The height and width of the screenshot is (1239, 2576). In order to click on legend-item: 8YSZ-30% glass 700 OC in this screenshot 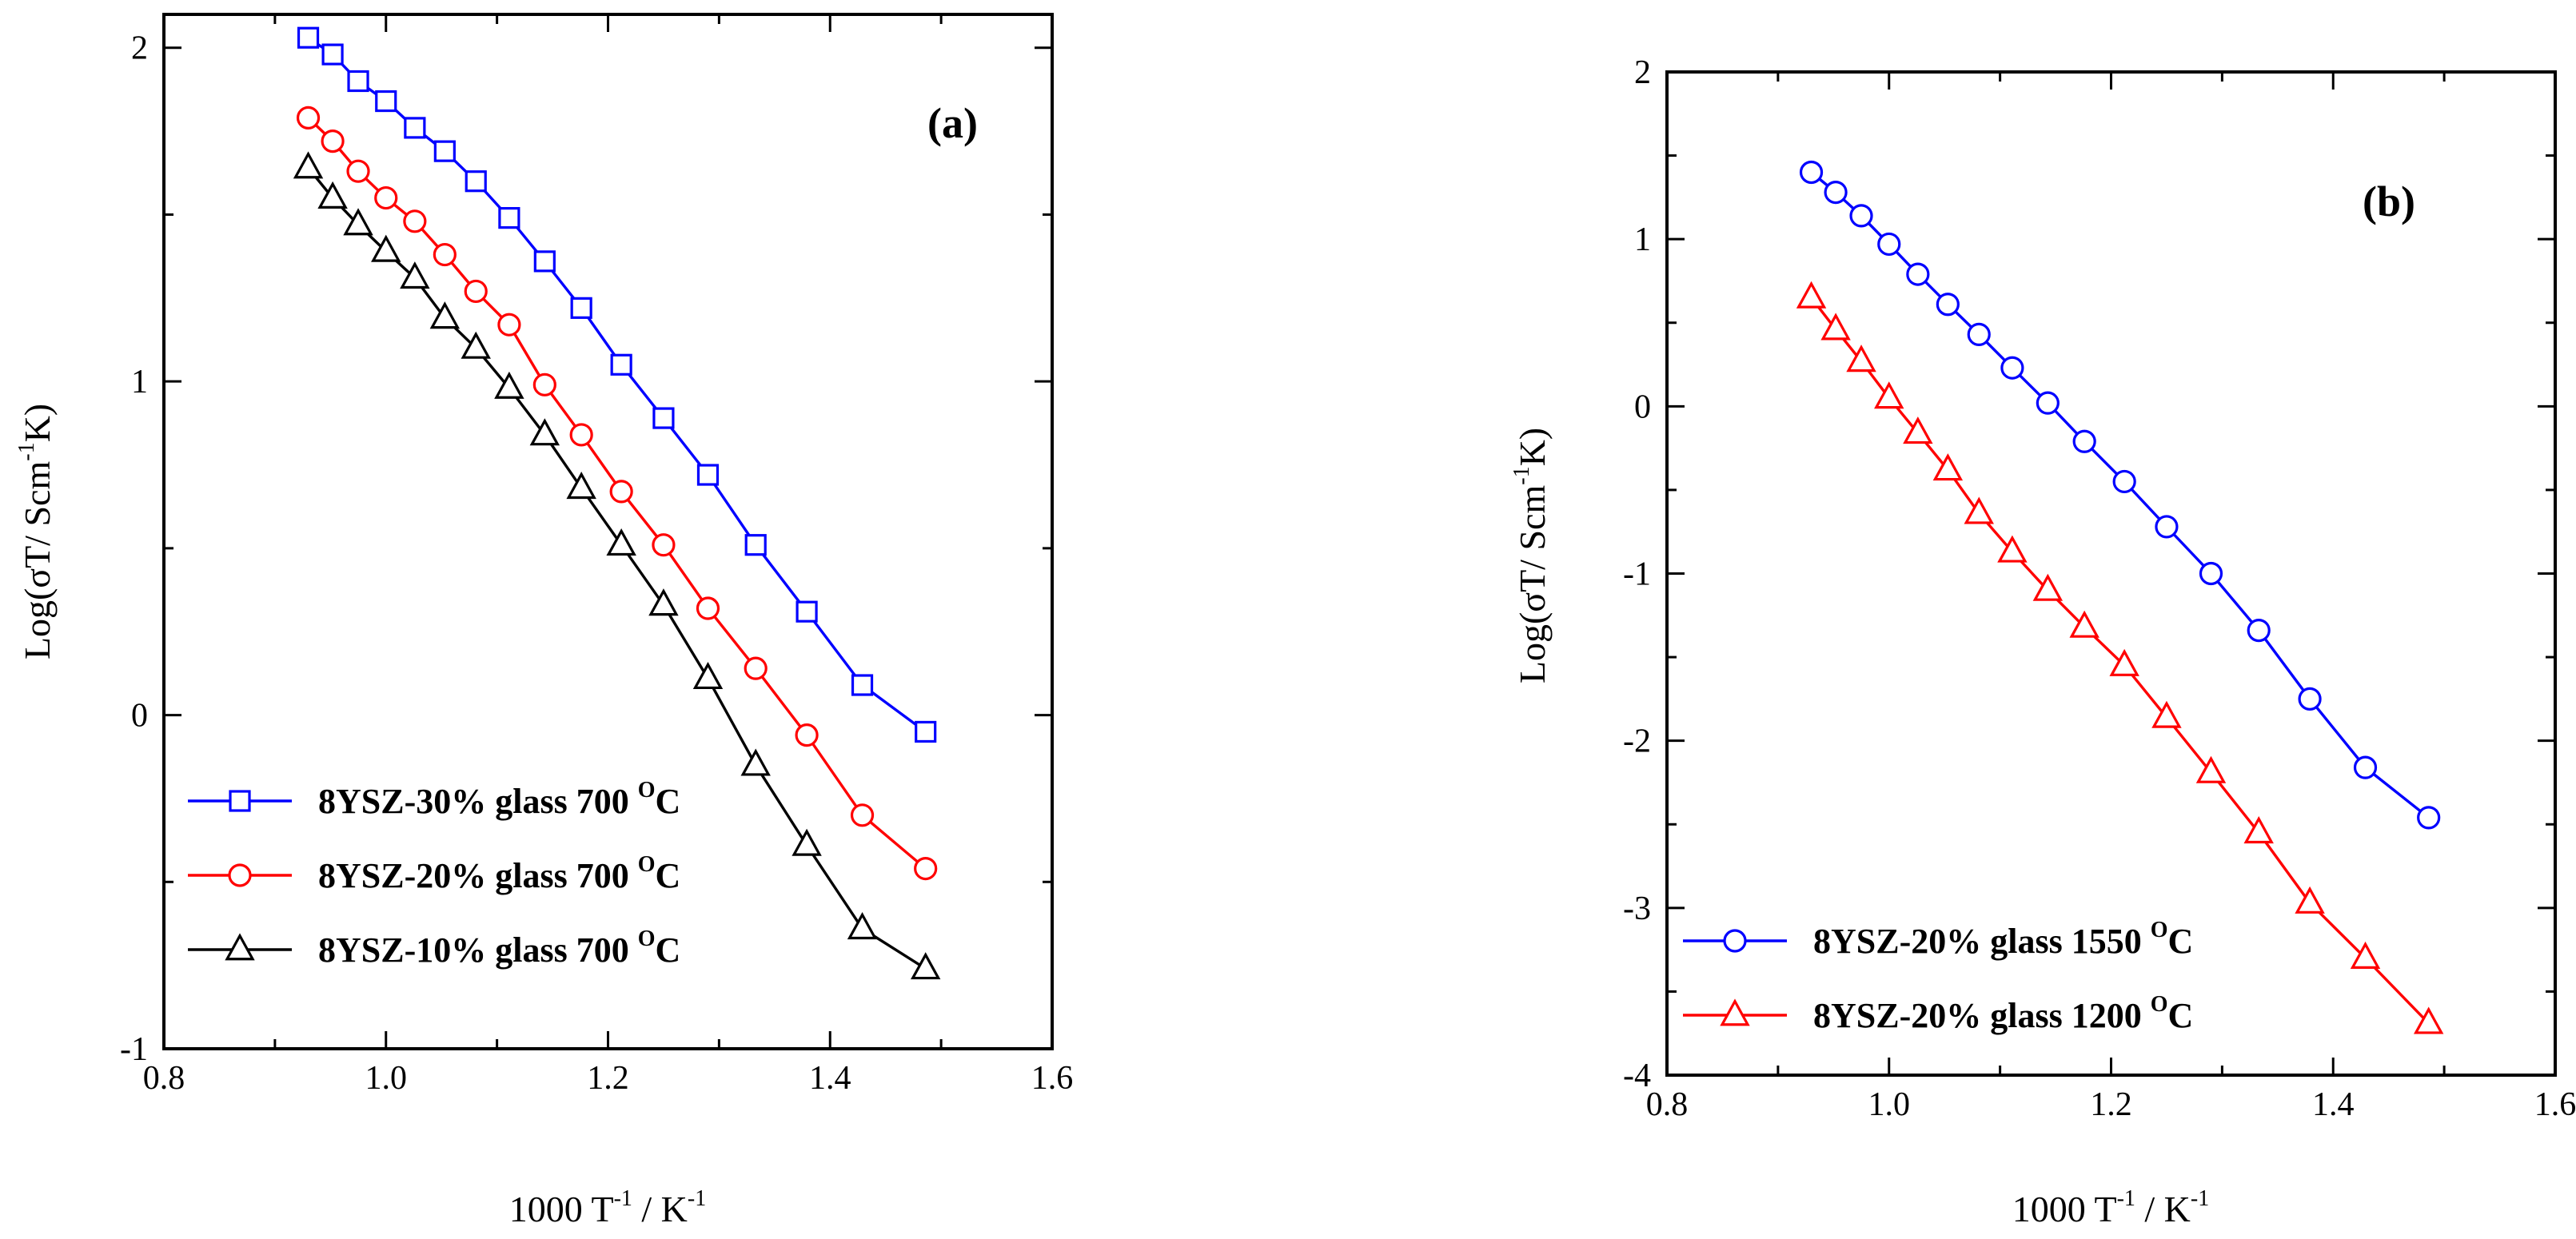, I will do `click(434, 799)`.